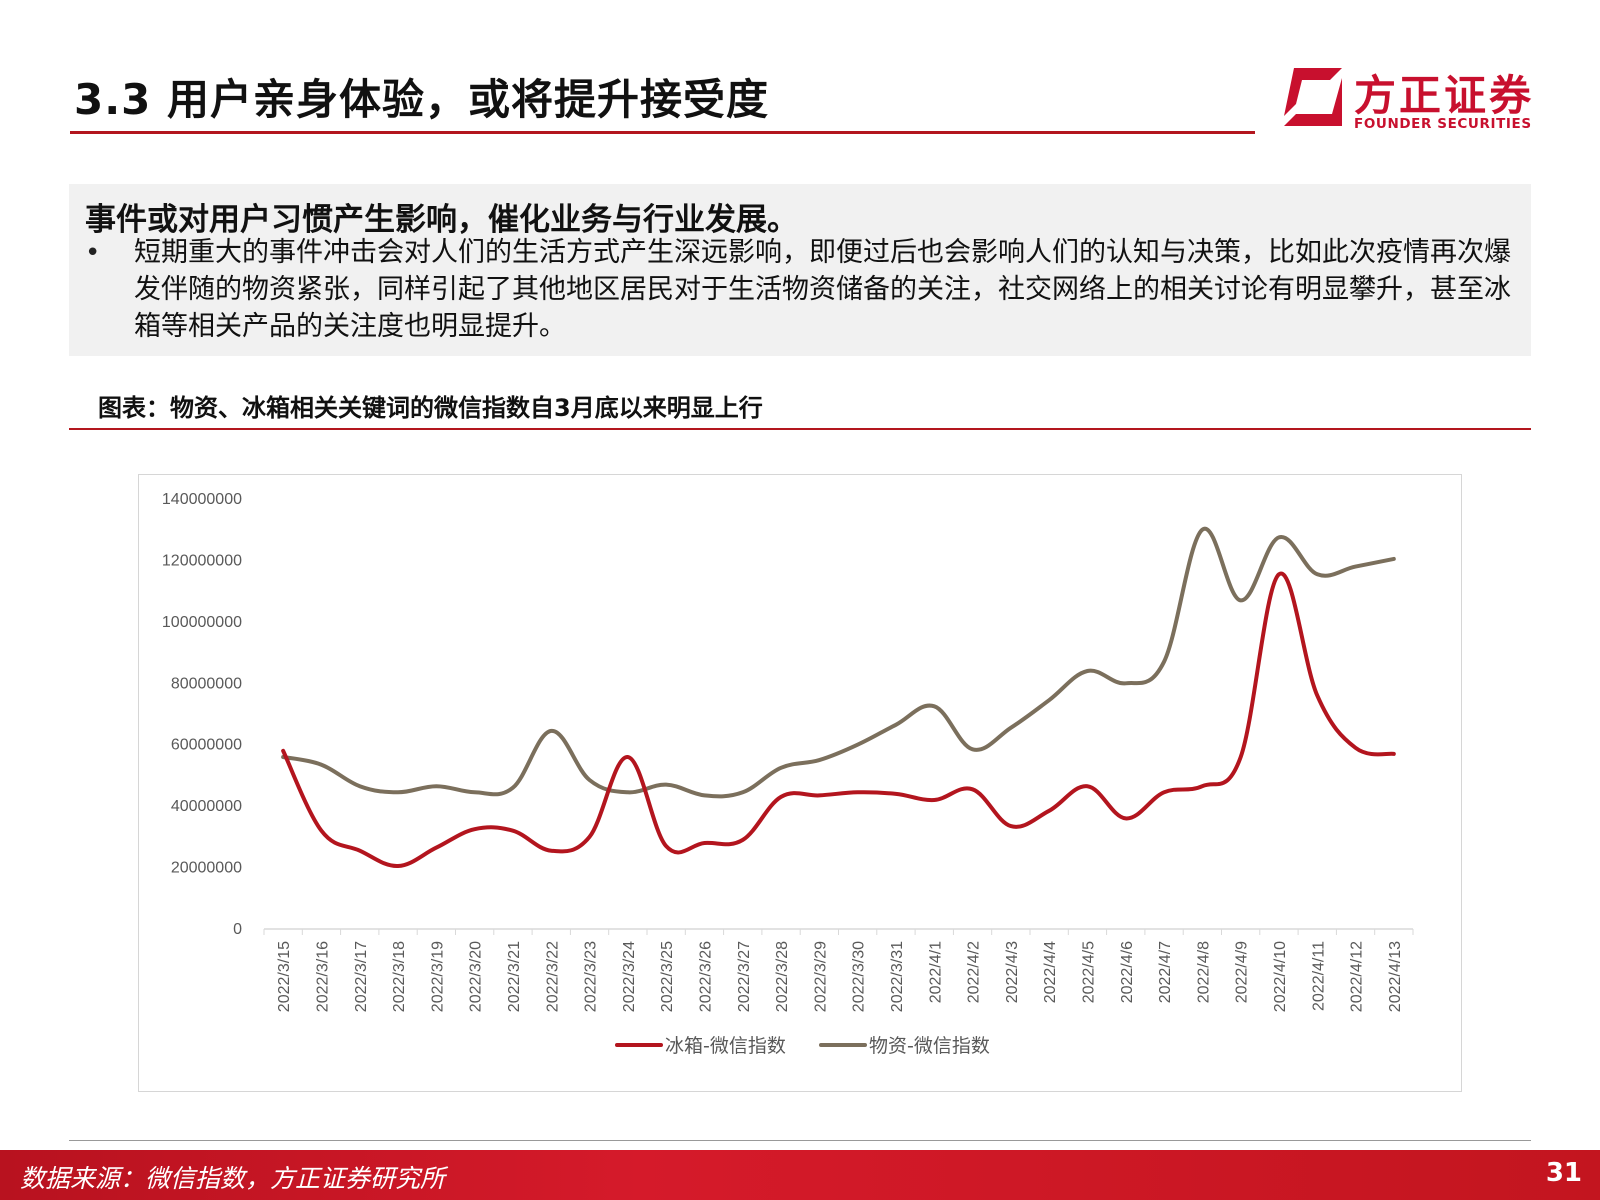 The image size is (1600, 1200). I want to click on x-tick-label: 2022/4/11, so click(1318, 976).